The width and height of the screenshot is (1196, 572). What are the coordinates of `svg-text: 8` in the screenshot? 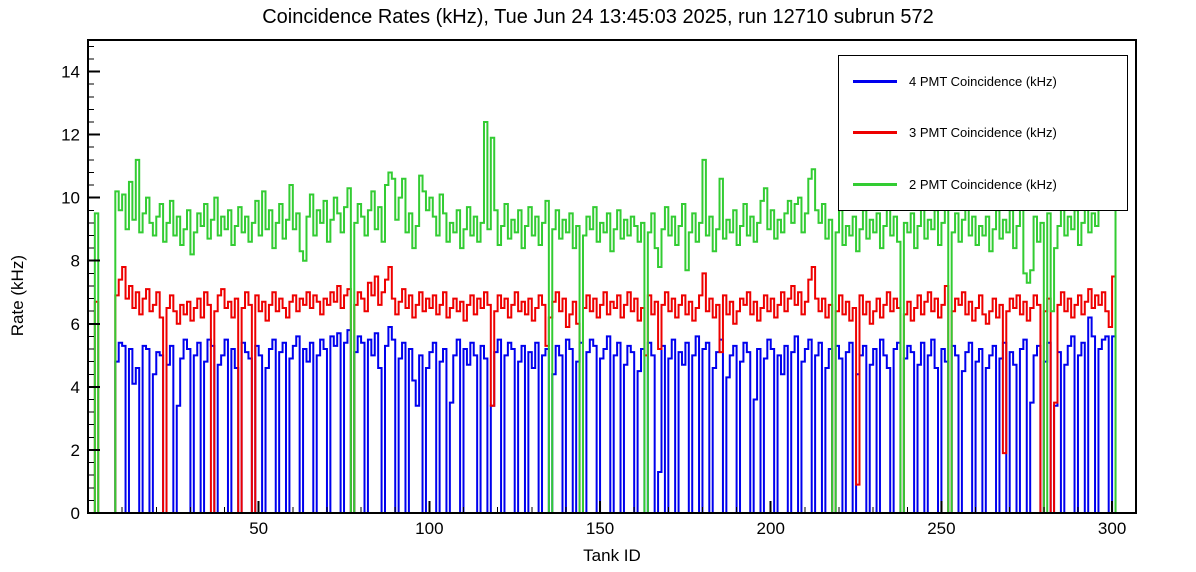 It's located at (75, 261).